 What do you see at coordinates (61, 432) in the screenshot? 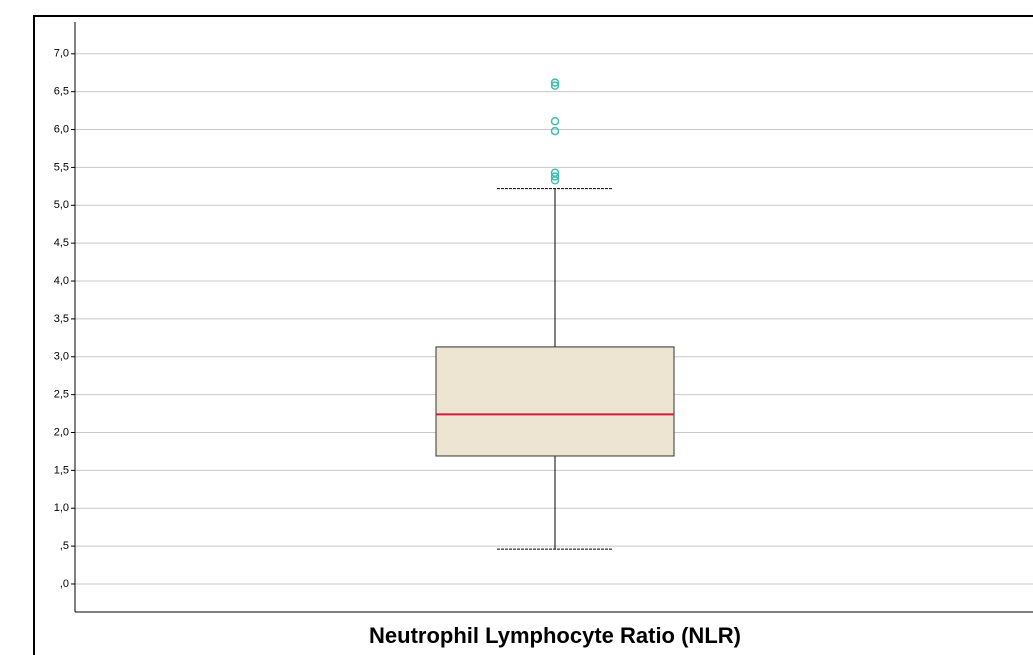
I see `y-tick-label: 2,0` at bounding box center [61, 432].